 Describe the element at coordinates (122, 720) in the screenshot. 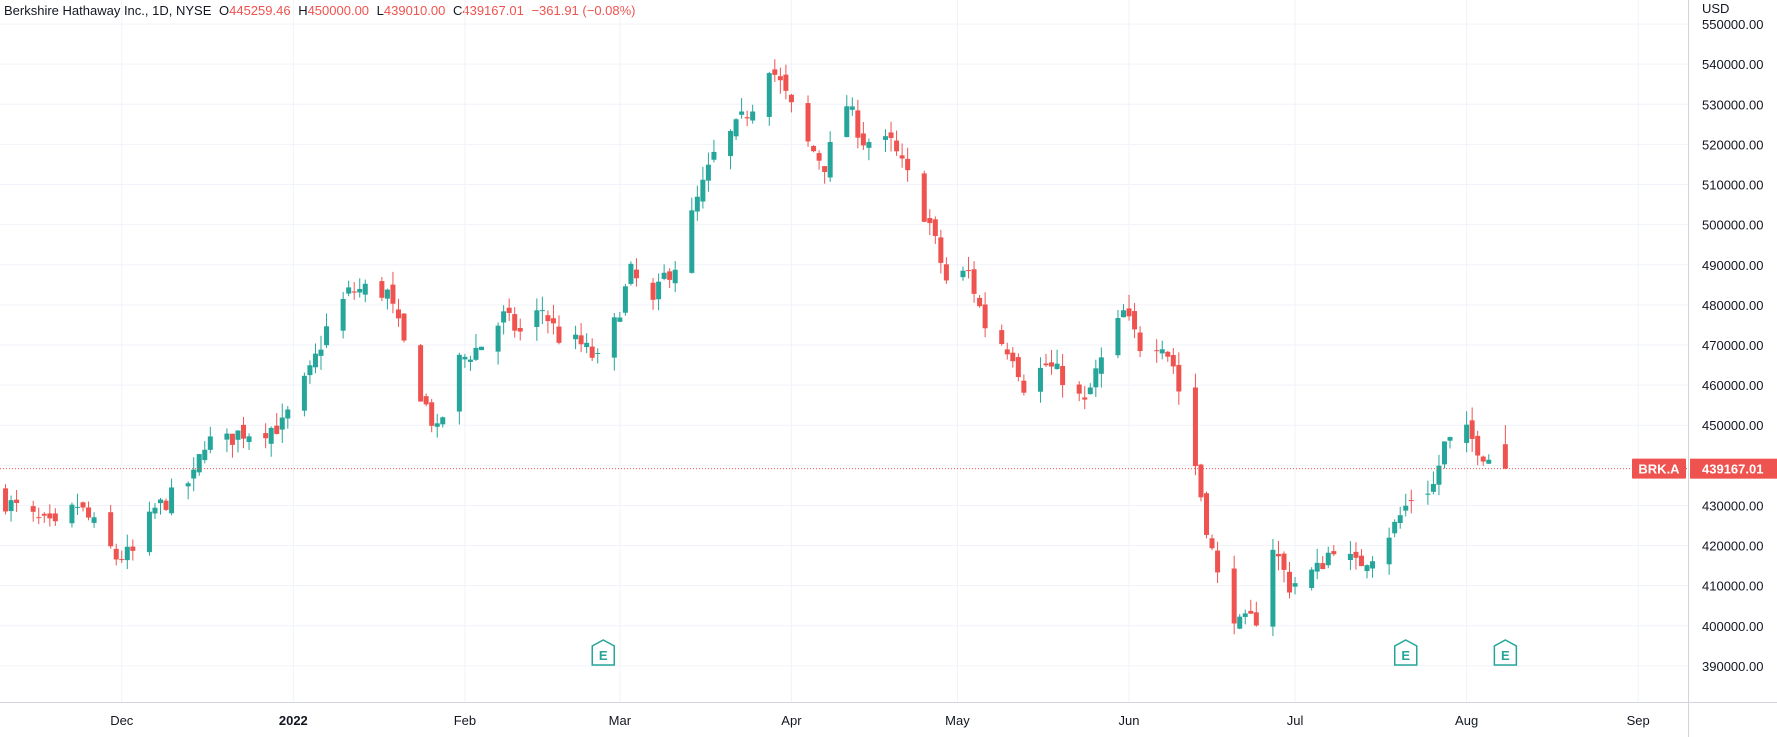

I see `time-tick-label: Dec` at that location.